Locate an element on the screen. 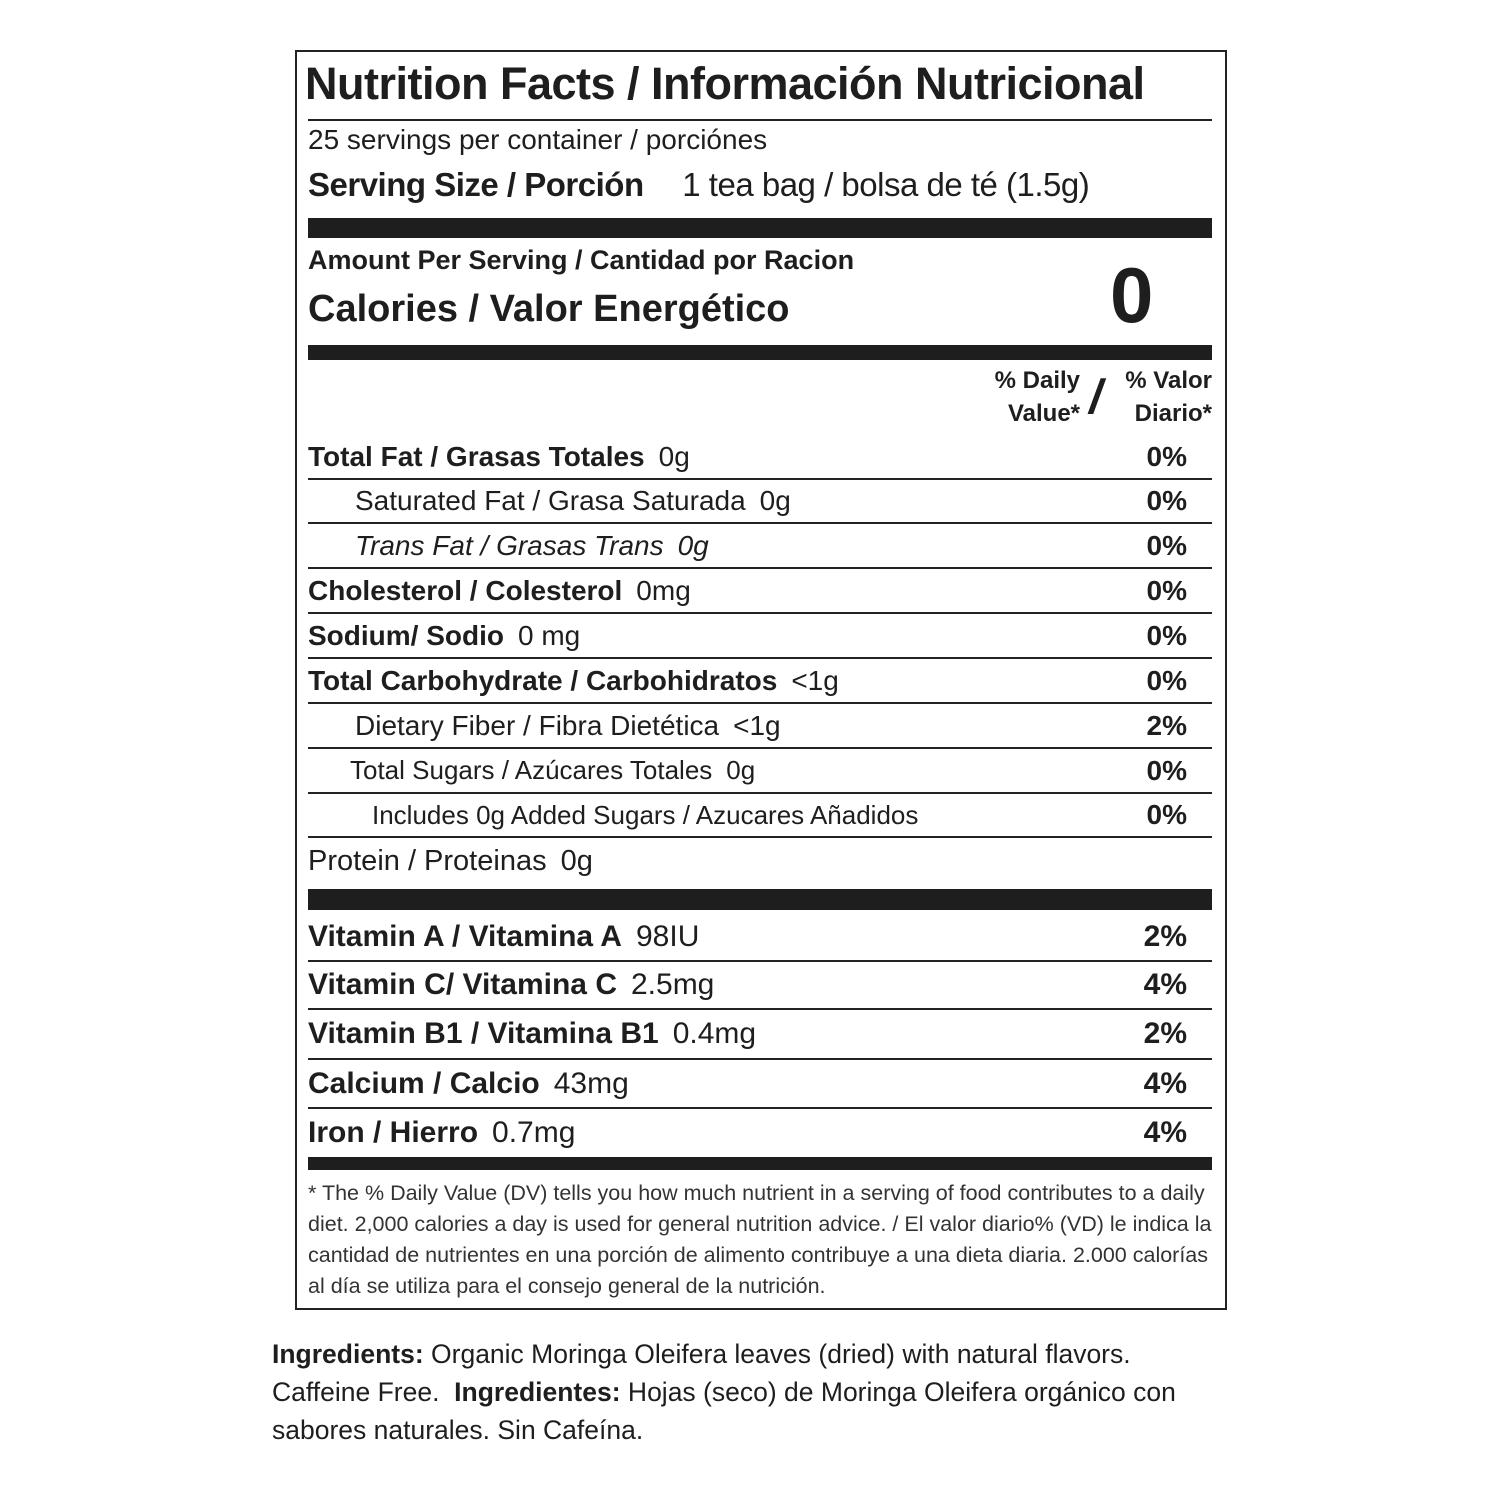 The width and height of the screenshot is (1500, 1500). vitamin-row-iron: Iron / Hierro 0.7mg 4% is located at coordinates (760, 1133).